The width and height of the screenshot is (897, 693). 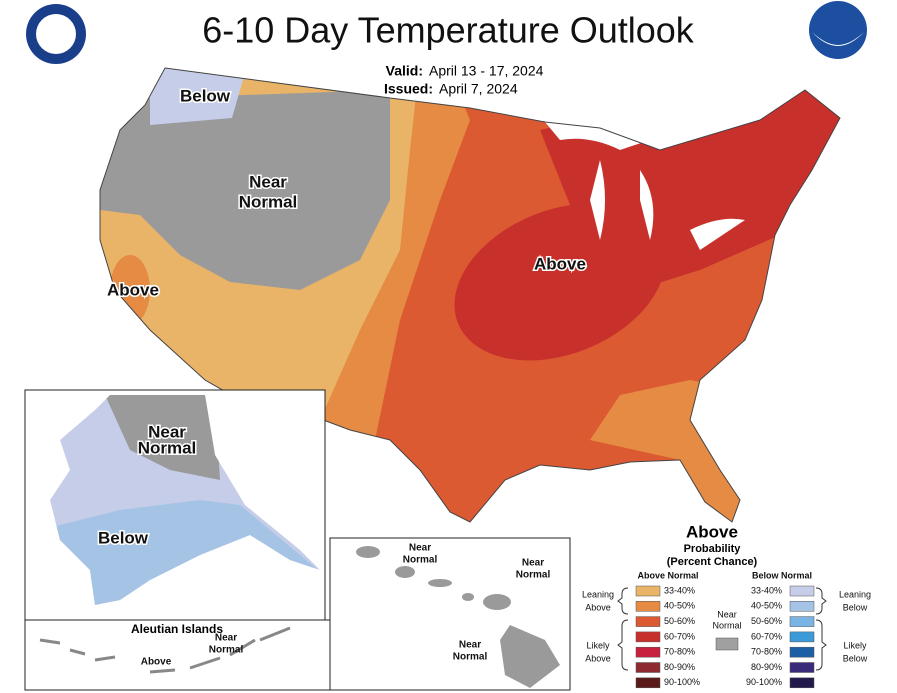 I want to click on legend-subtitle: (Percent Chance), so click(x=712, y=562).